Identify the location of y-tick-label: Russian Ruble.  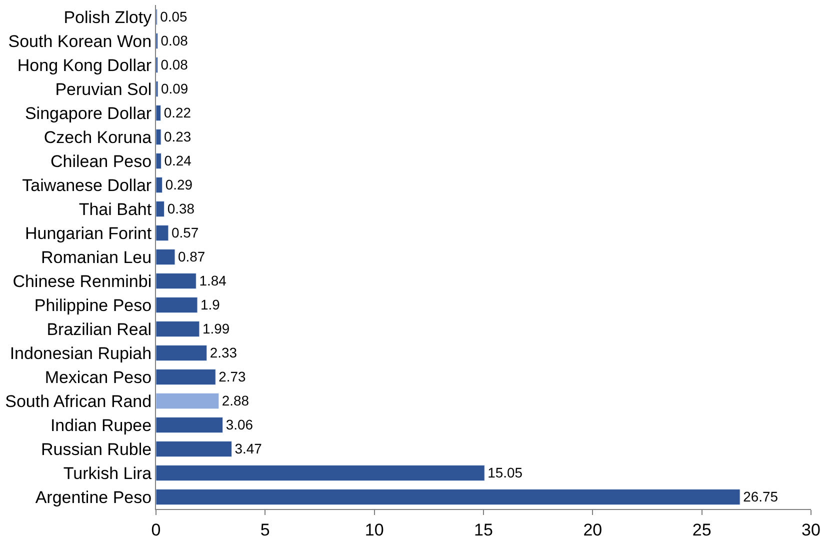
(96, 449).